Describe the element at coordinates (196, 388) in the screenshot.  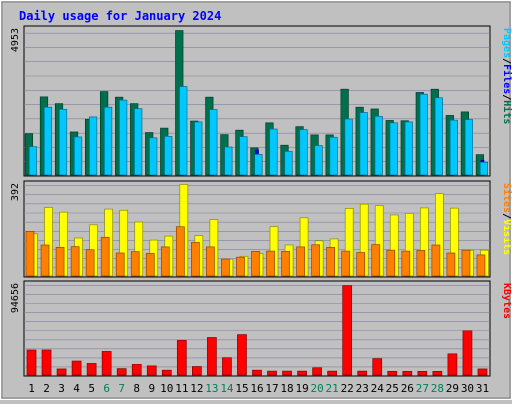
I see `x-tick-label-12: 12` at that location.